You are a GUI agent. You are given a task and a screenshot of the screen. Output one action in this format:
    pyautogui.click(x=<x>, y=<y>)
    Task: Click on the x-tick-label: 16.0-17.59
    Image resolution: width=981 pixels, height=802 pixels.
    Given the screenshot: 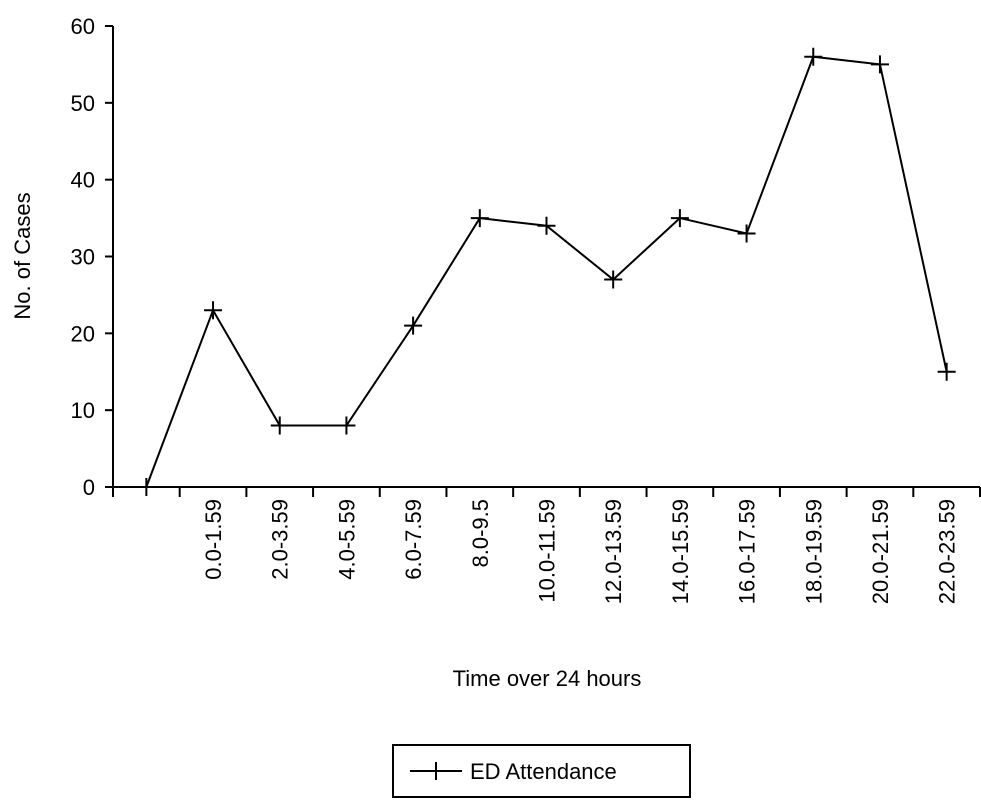 What is the action you would take?
    pyautogui.click(x=747, y=551)
    